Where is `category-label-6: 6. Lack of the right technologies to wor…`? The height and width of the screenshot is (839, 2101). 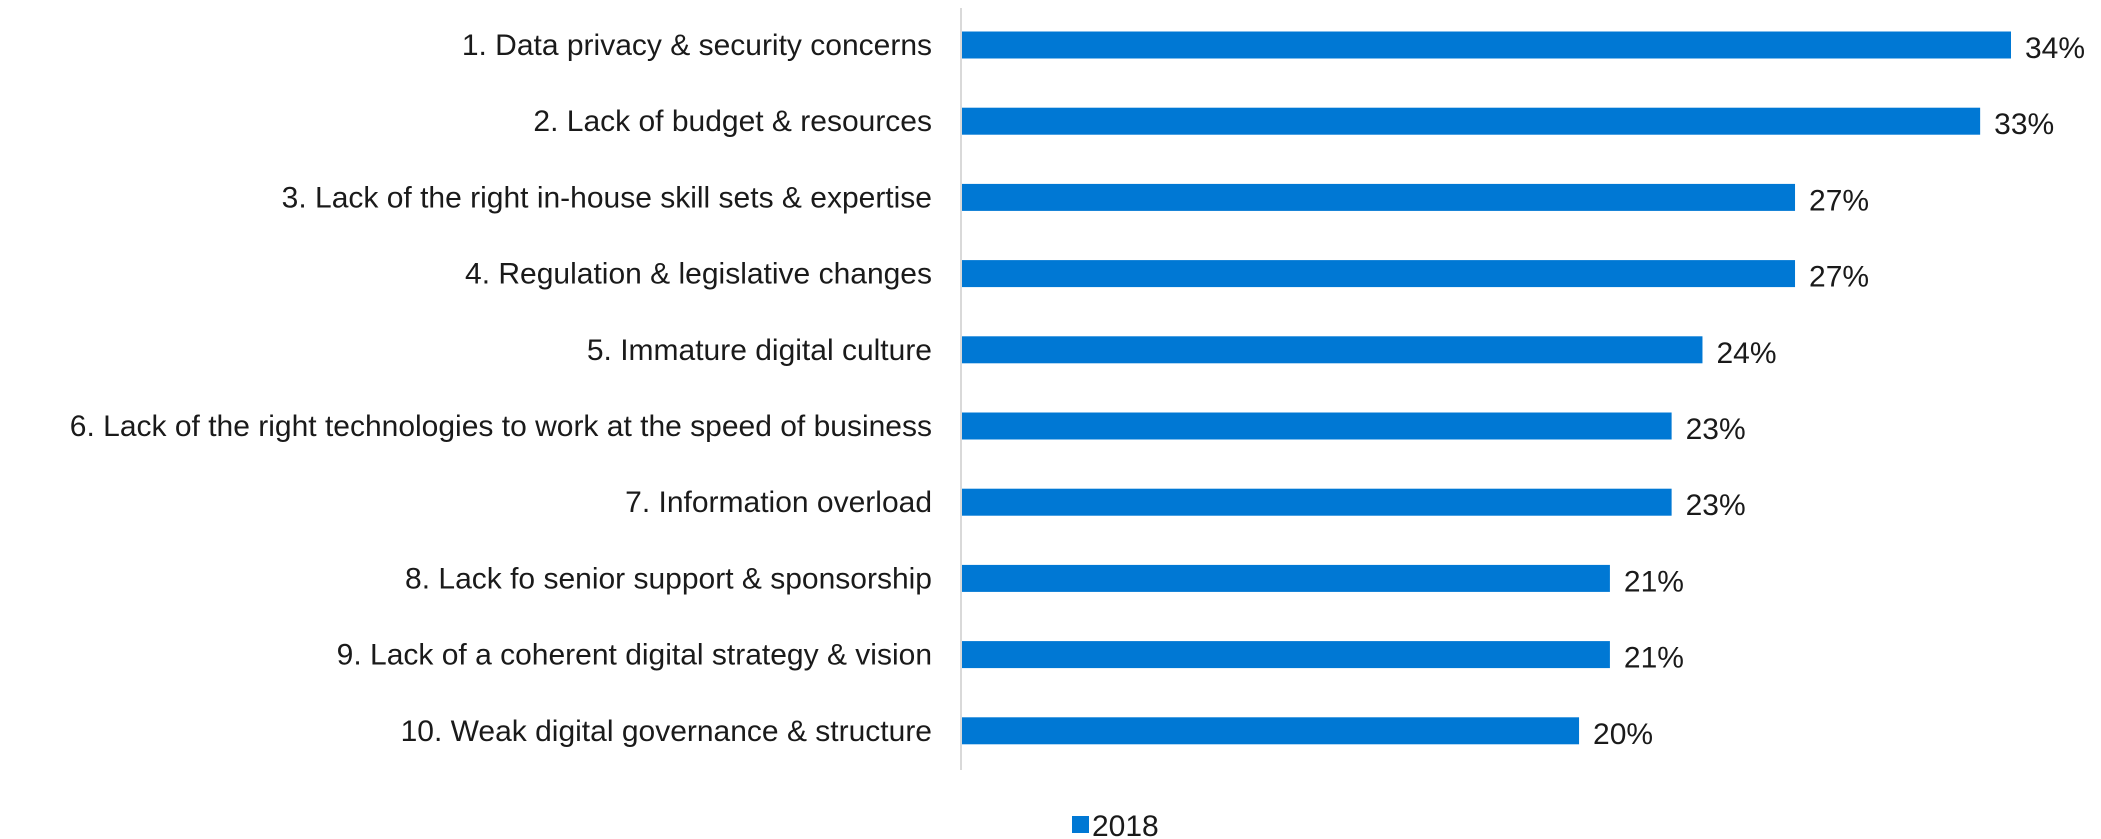 category-label-6: 6. Lack of the right technologies to wor… is located at coordinates (501, 426).